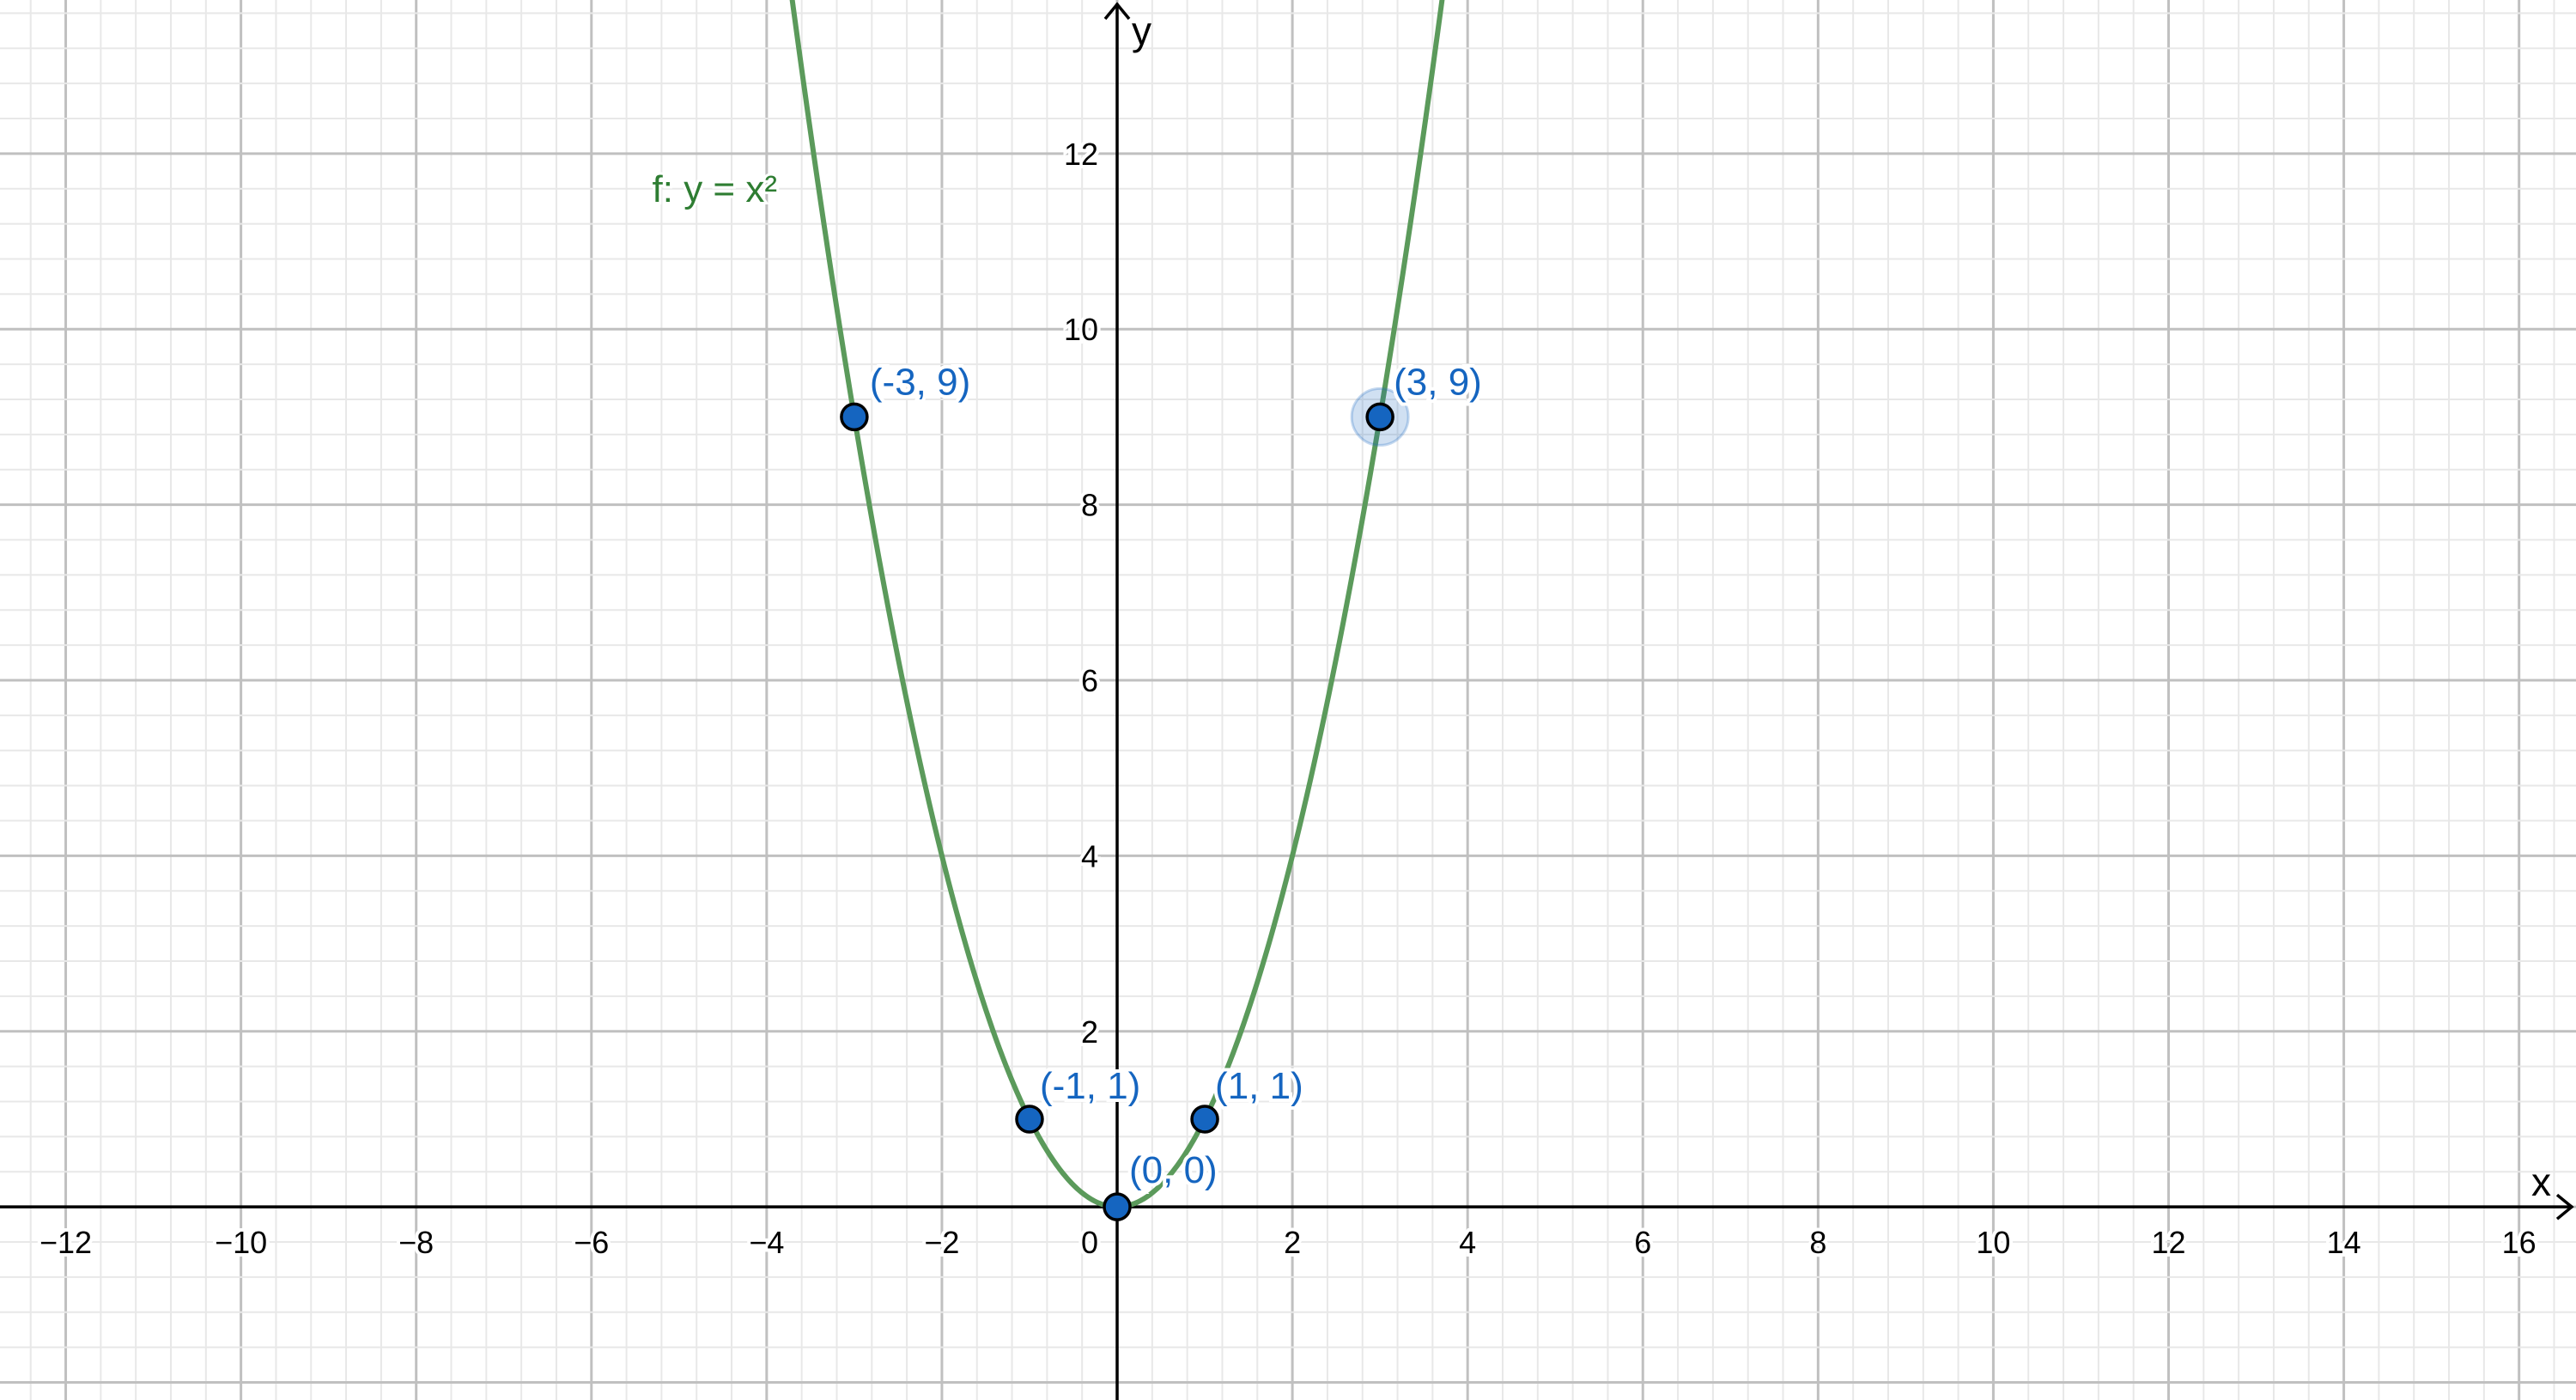 This screenshot has width=2576, height=1400. I want to click on y-tick-label: 12, so click(1081, 155).